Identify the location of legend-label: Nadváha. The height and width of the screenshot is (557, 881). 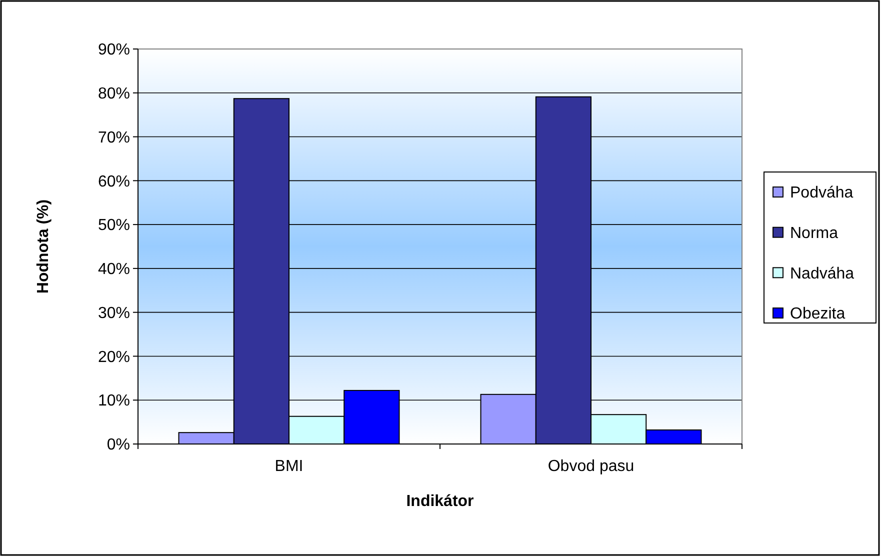
(822, 273).